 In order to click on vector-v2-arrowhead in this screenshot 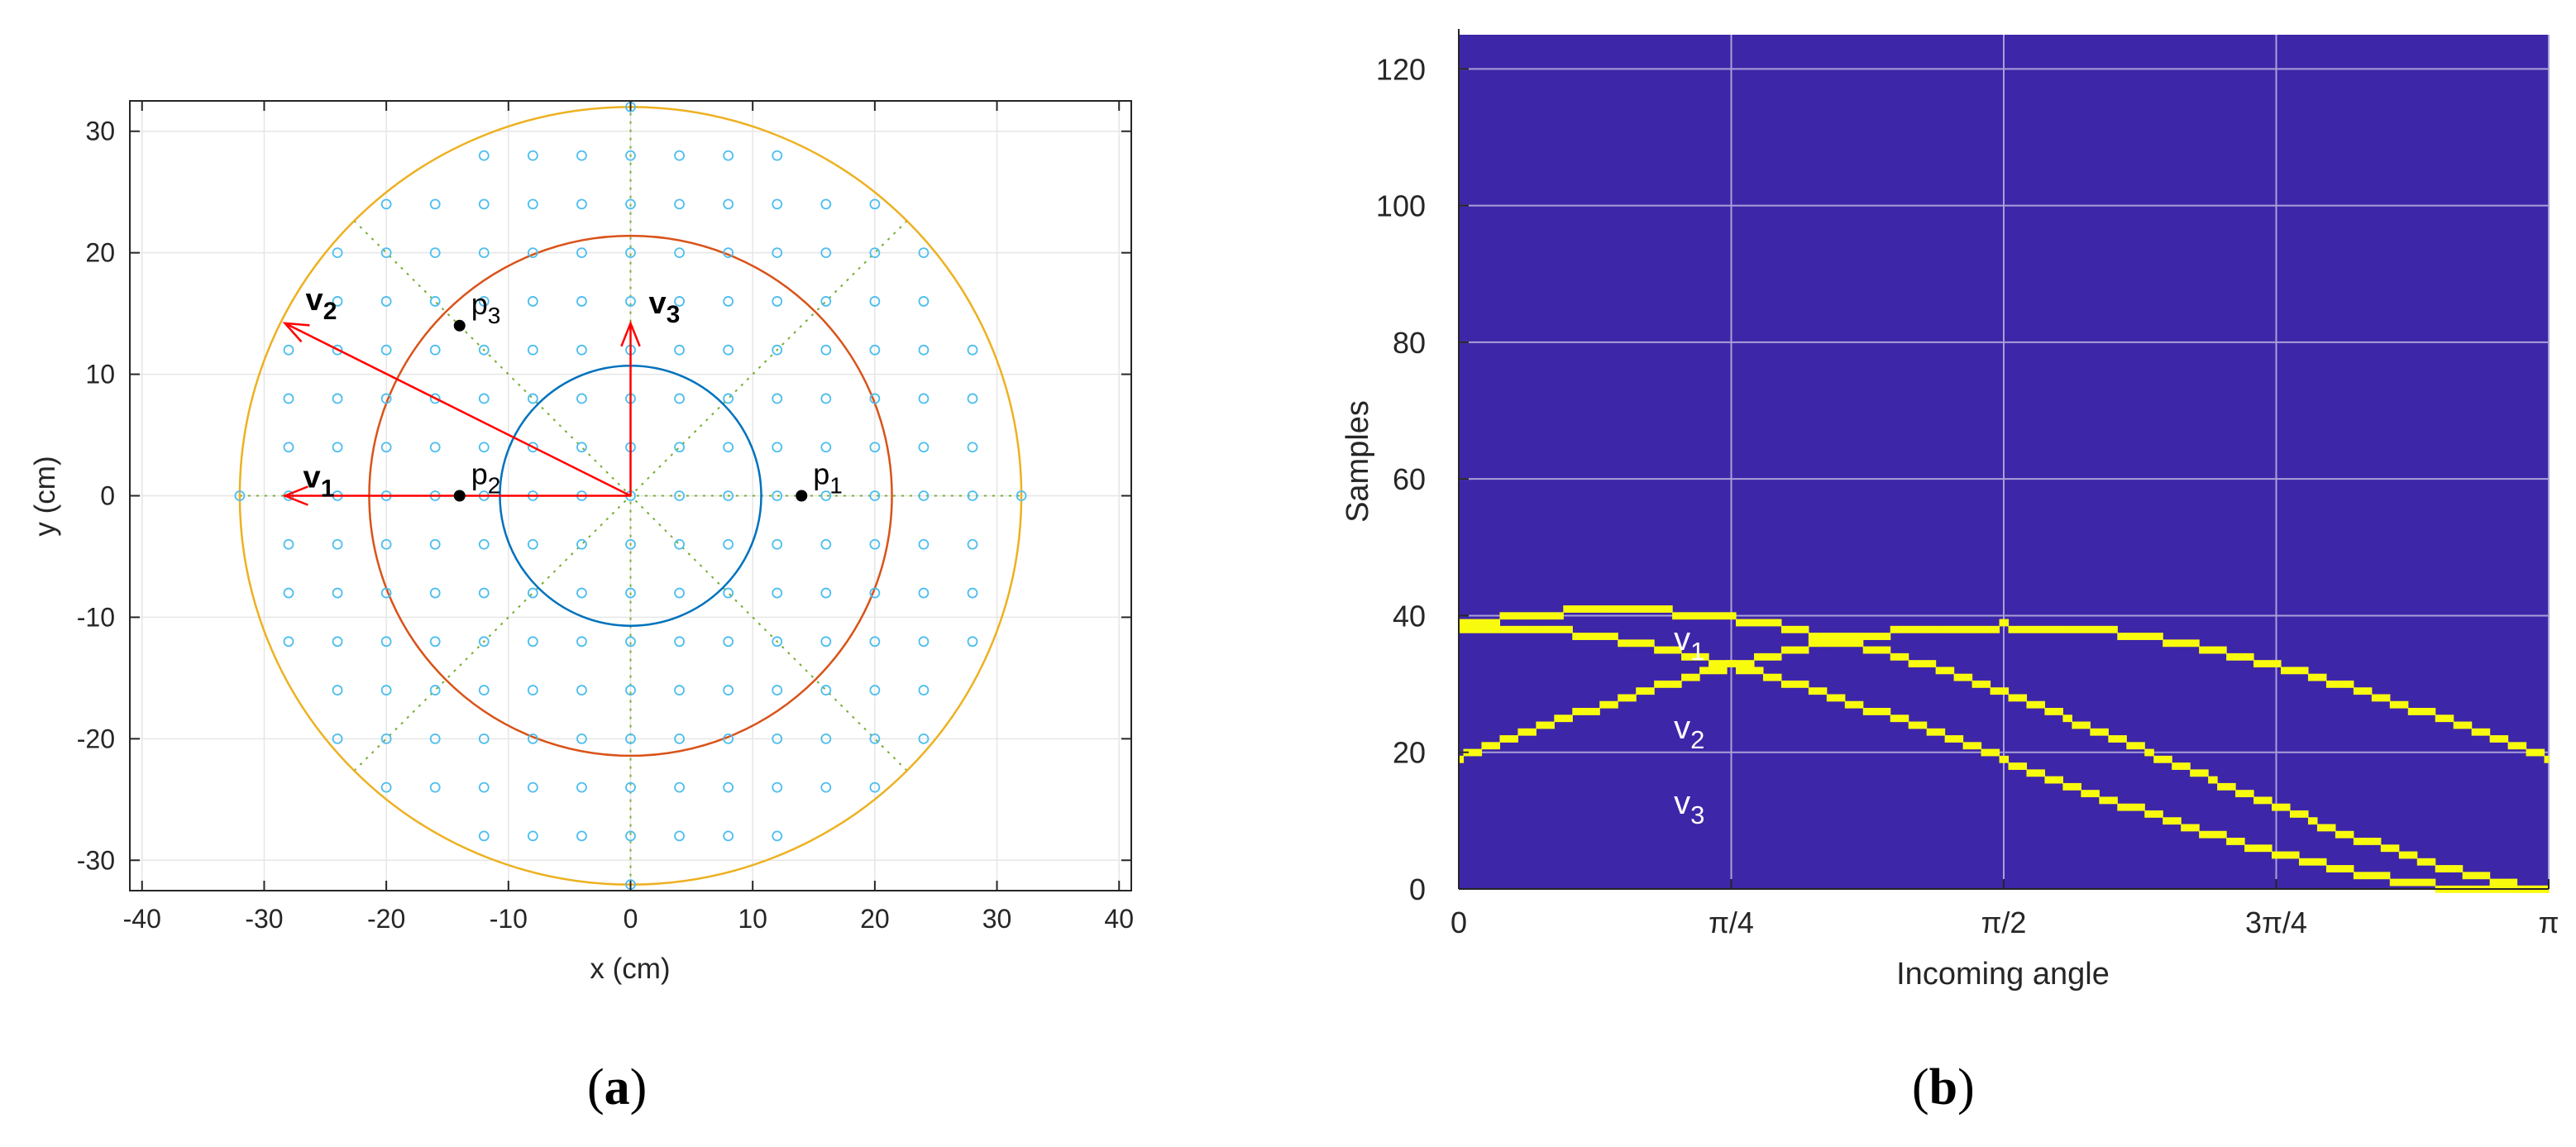, I will do `click(296, 332)`.